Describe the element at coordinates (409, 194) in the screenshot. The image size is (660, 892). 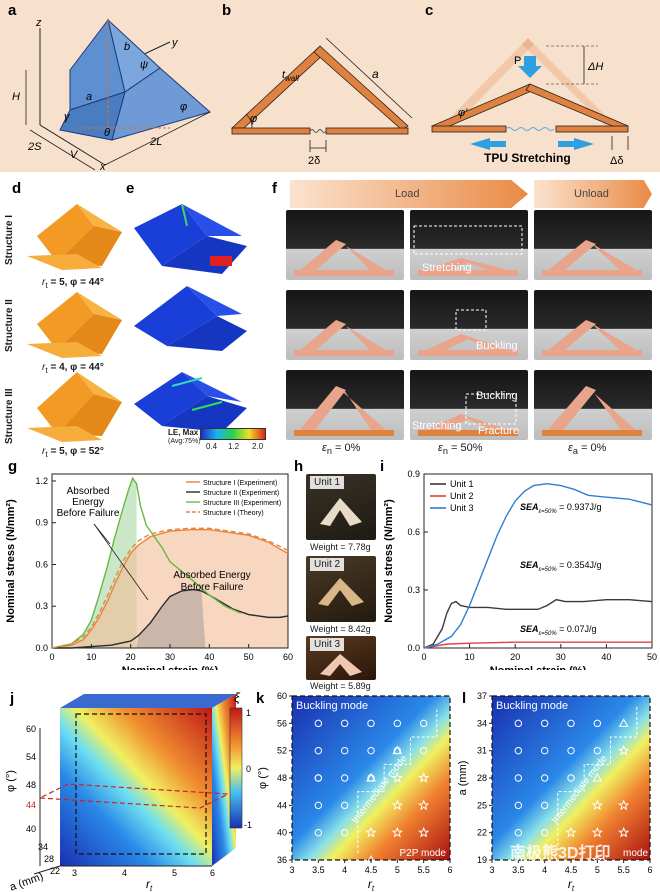
I see `load-arrow` at that location.